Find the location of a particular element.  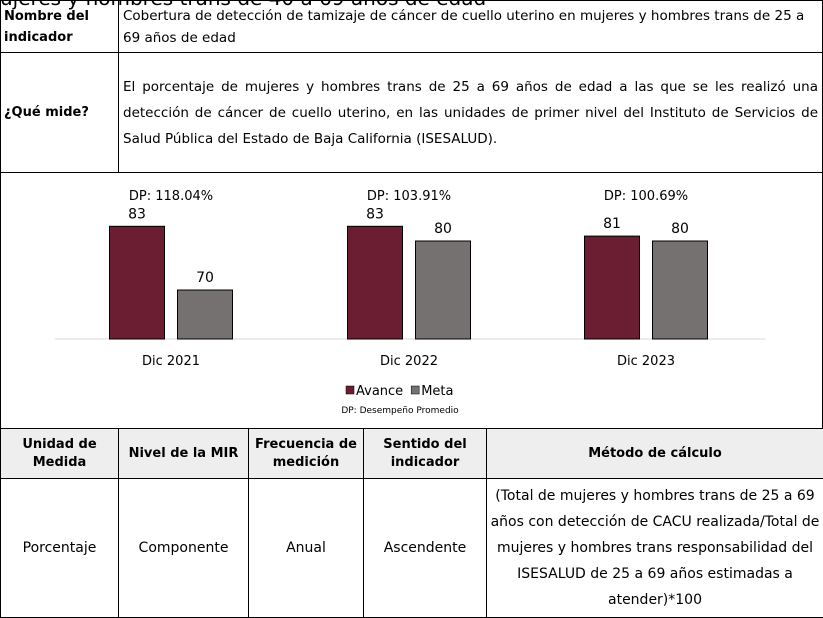

annotation: DP: 118.04% is located at coordinates (171, 196).